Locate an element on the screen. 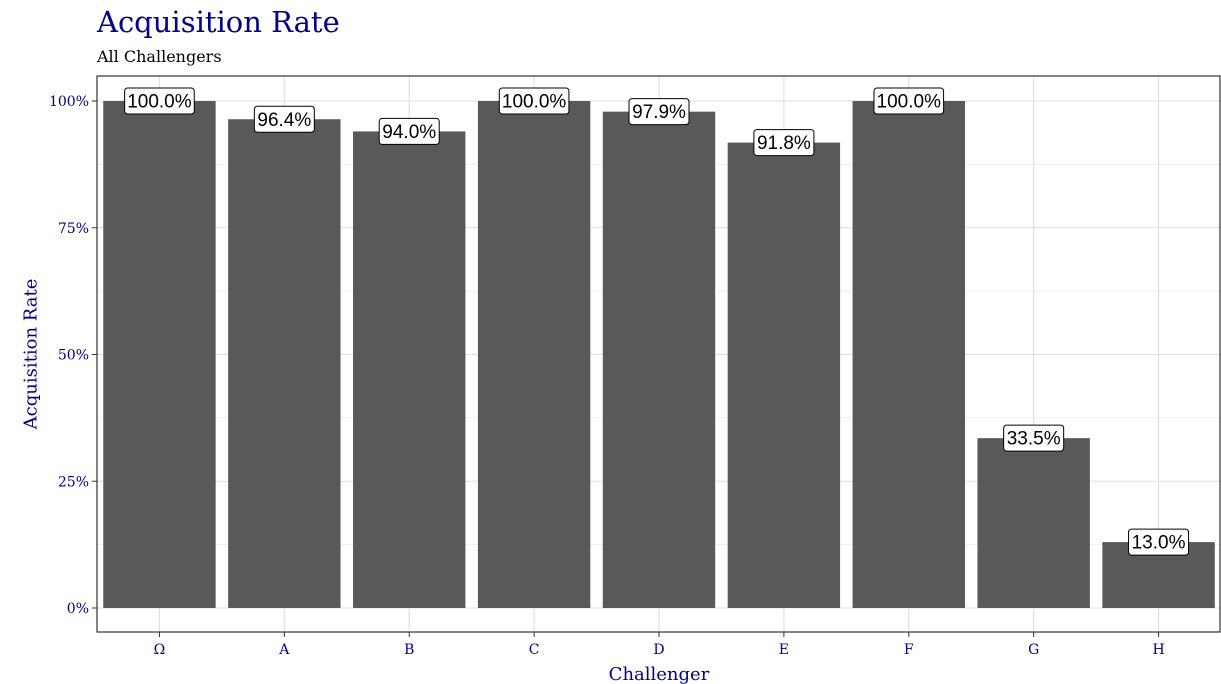  x-tick-label: F is located at coordinates (909, 650).